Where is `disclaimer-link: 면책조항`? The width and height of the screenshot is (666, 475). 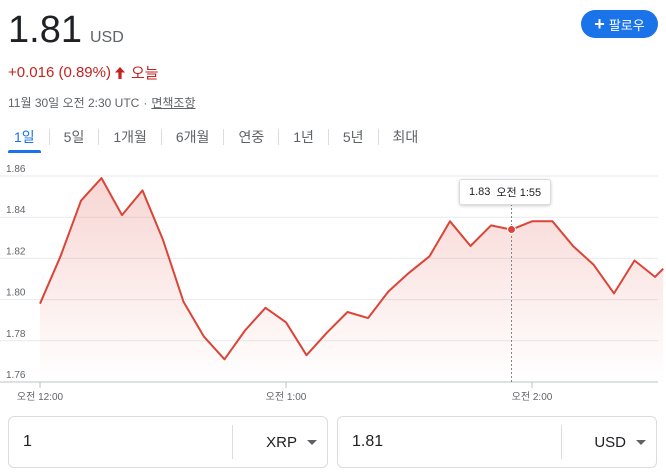
disclaimer-link: 면책조항 is located at coordinates (173, 103).